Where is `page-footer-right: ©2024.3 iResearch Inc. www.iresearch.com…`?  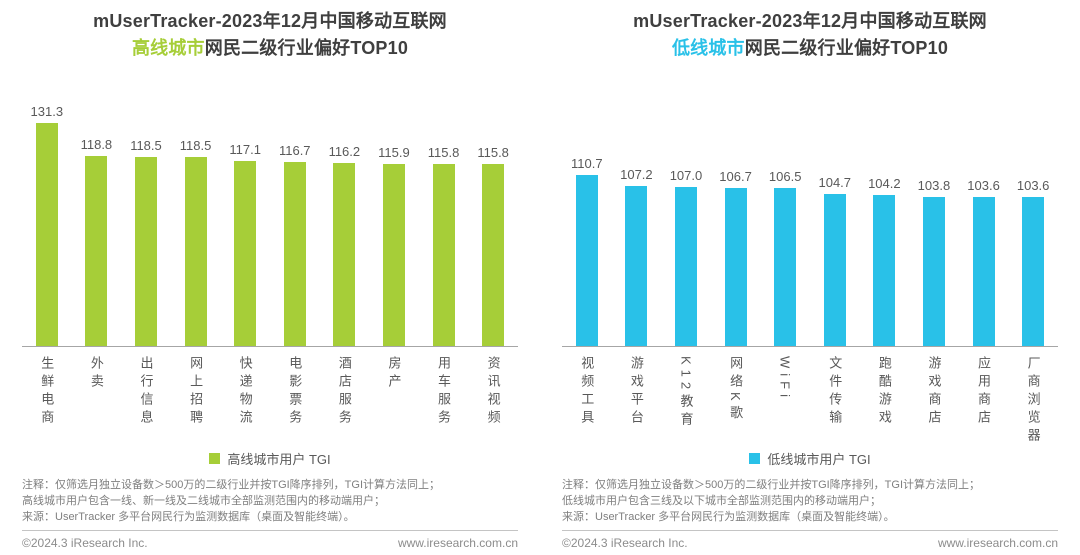 page-footer-right: ©2024.3 iResearch Inc. www.iresearch.com… is located at coordinates (810, 540).